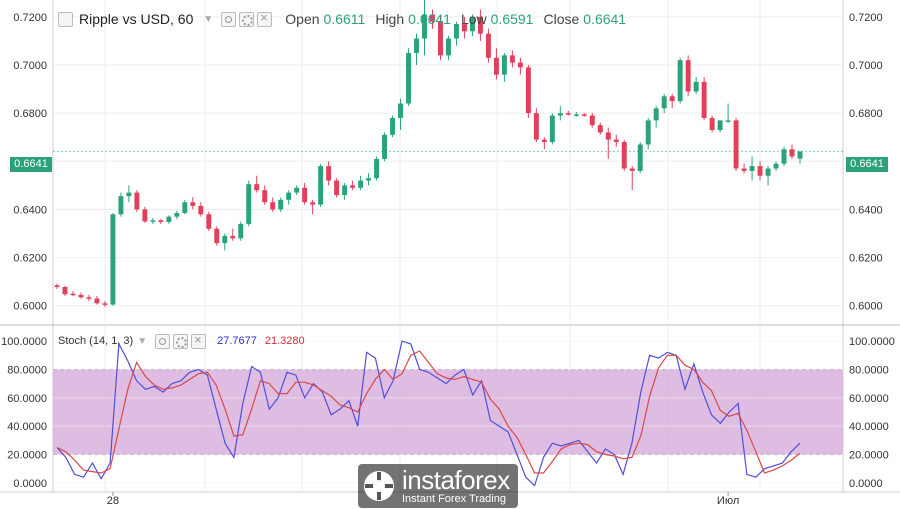 The height and width of the screenshot is (509, 900). Describe the element at coordinates (429, 19) in the screenshot. I see `high-value: 0.6641` at that location.